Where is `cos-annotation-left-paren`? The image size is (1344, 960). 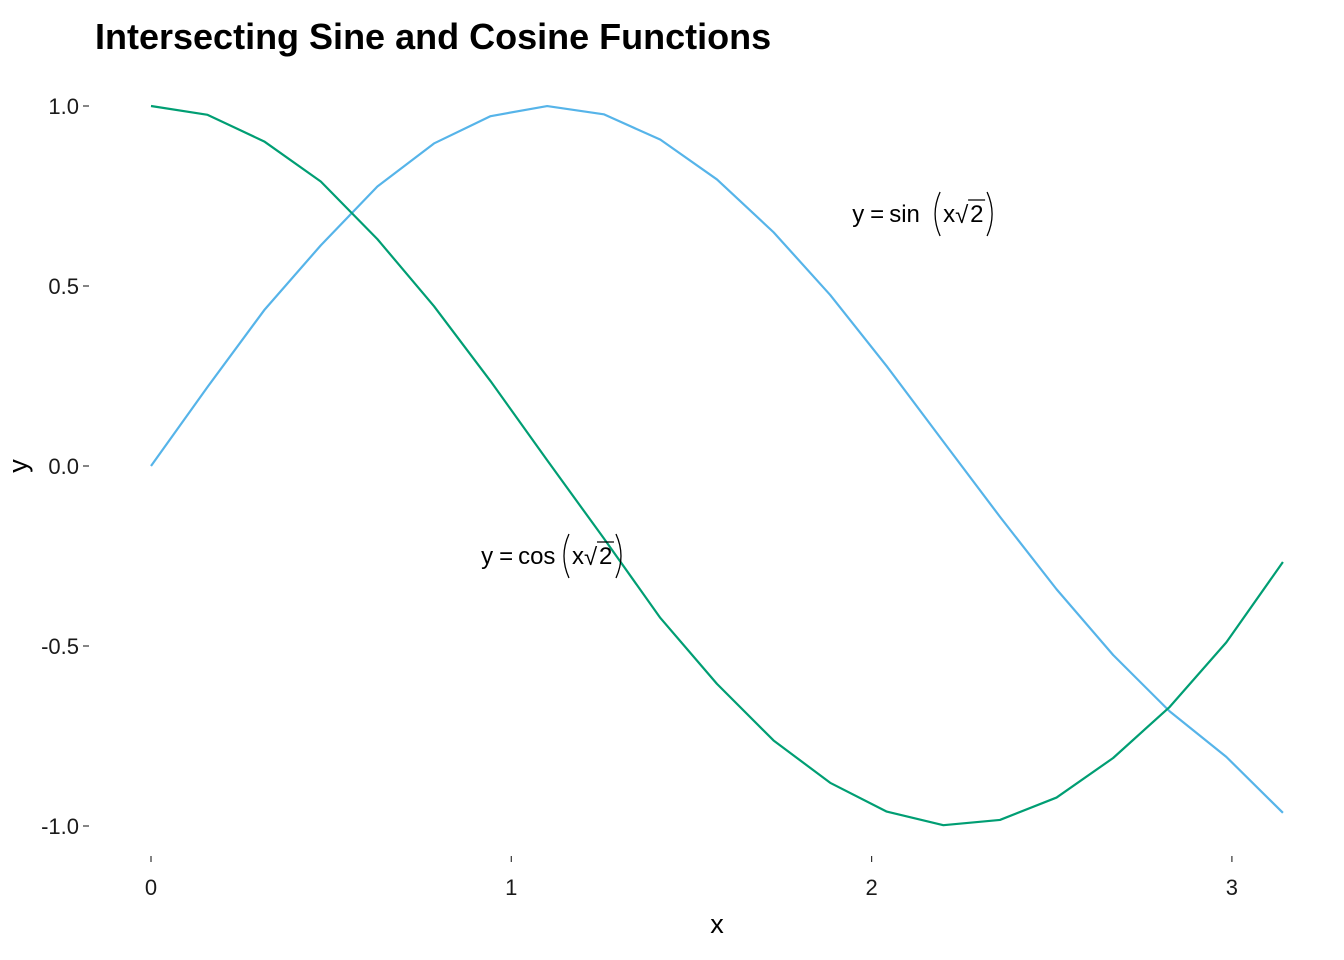
cos-annotation-left-paren is located at coordinates (566, 556).